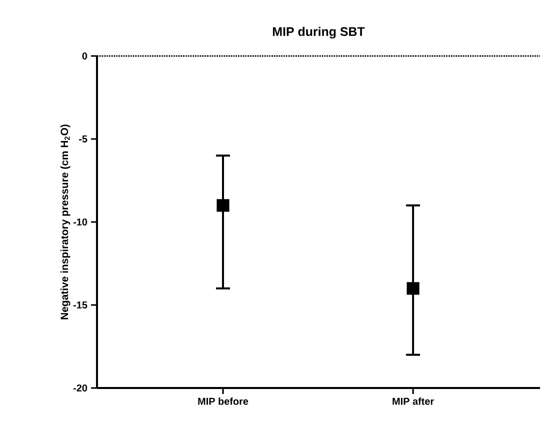 This screenshot has height=421, width=541. What do you see at coordinates (65, 222) in the screenshot?
I see `y-axis-title: Negative inspiratory pressure (cm H$_{2}$O)` at bounding box center [65, 222].